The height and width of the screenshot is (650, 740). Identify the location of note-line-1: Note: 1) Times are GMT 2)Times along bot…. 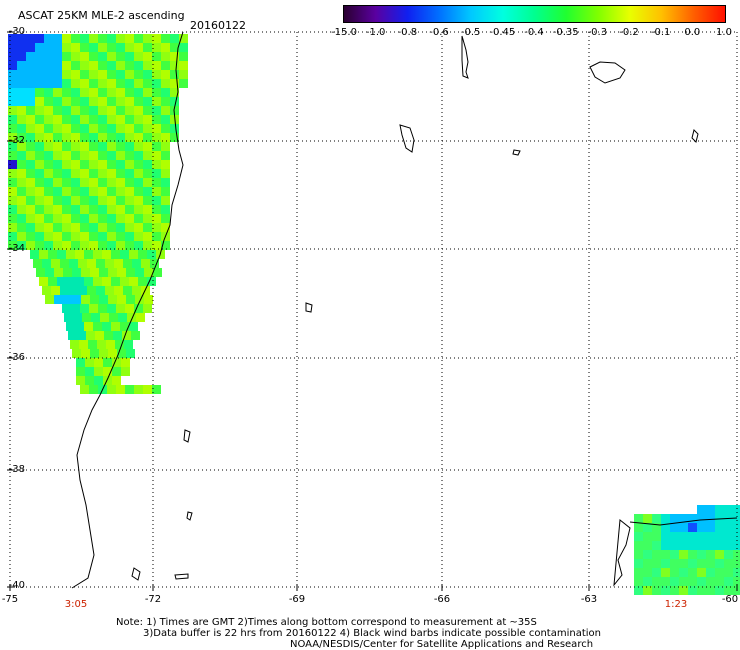
(326, 622).